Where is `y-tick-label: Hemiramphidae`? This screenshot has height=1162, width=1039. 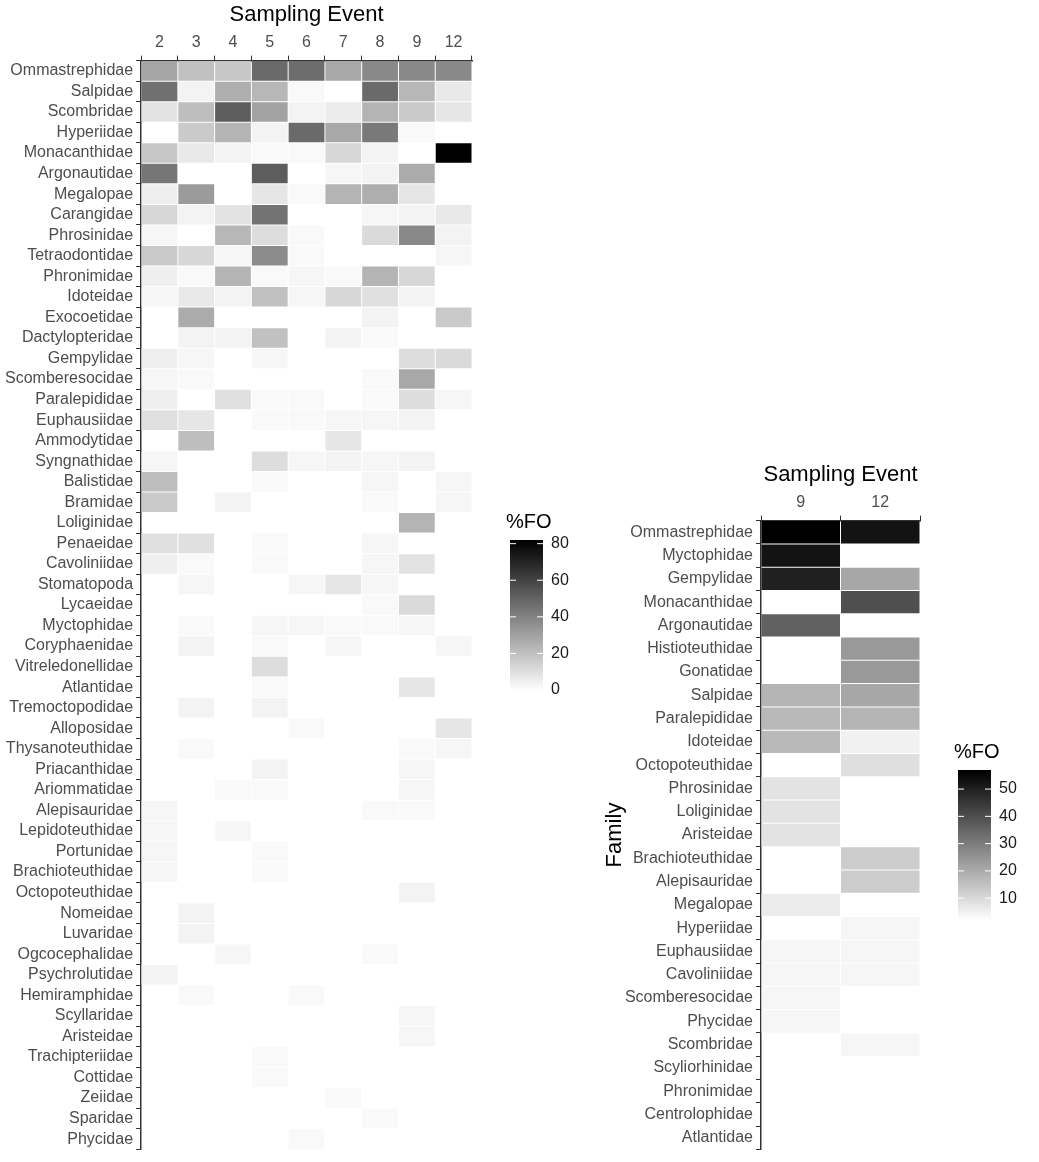
y-tick-label: Hemiramphidae is located at coordinates (77, 994).